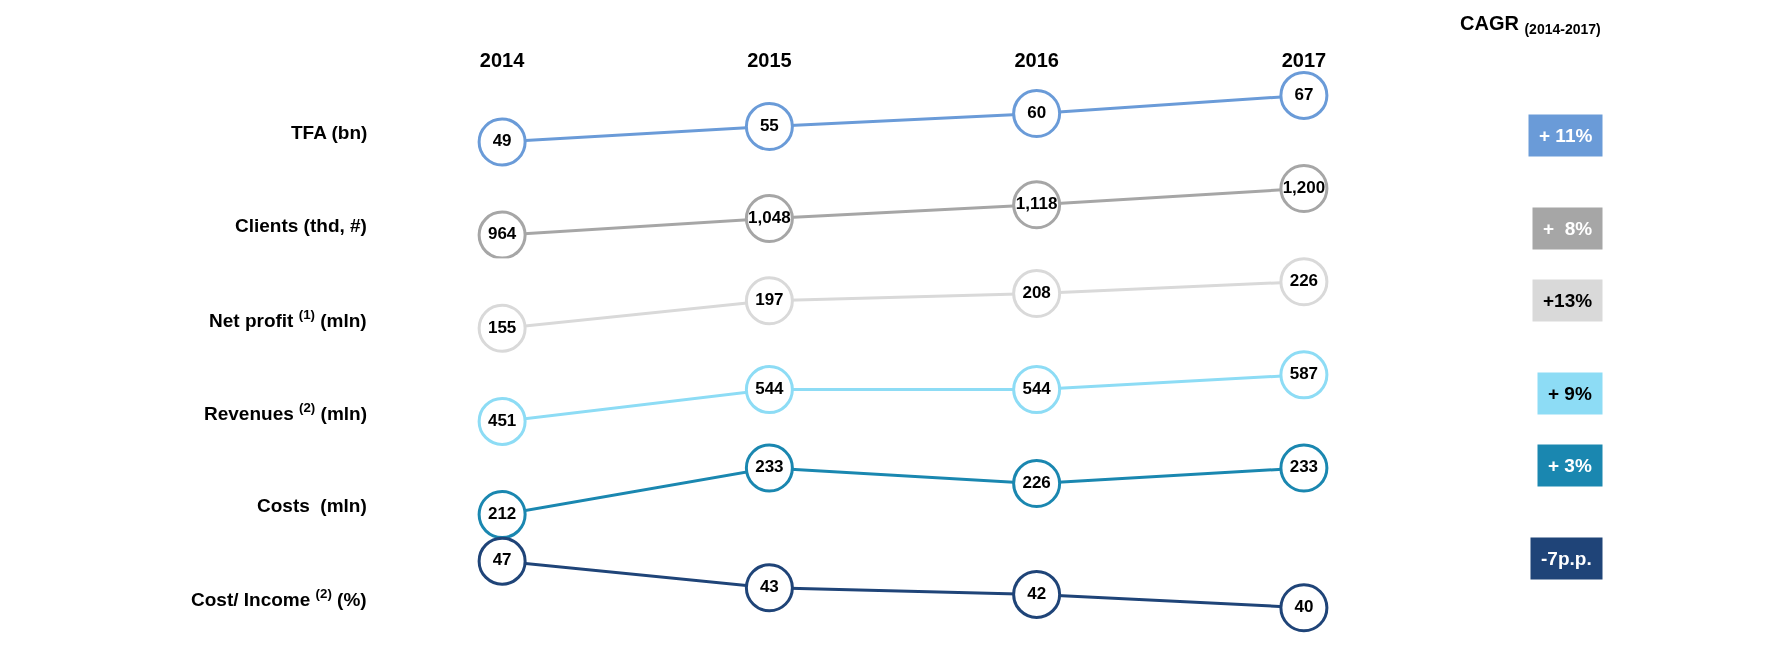  I want to click on x-tick-label: 2017, so click(1304, 60).